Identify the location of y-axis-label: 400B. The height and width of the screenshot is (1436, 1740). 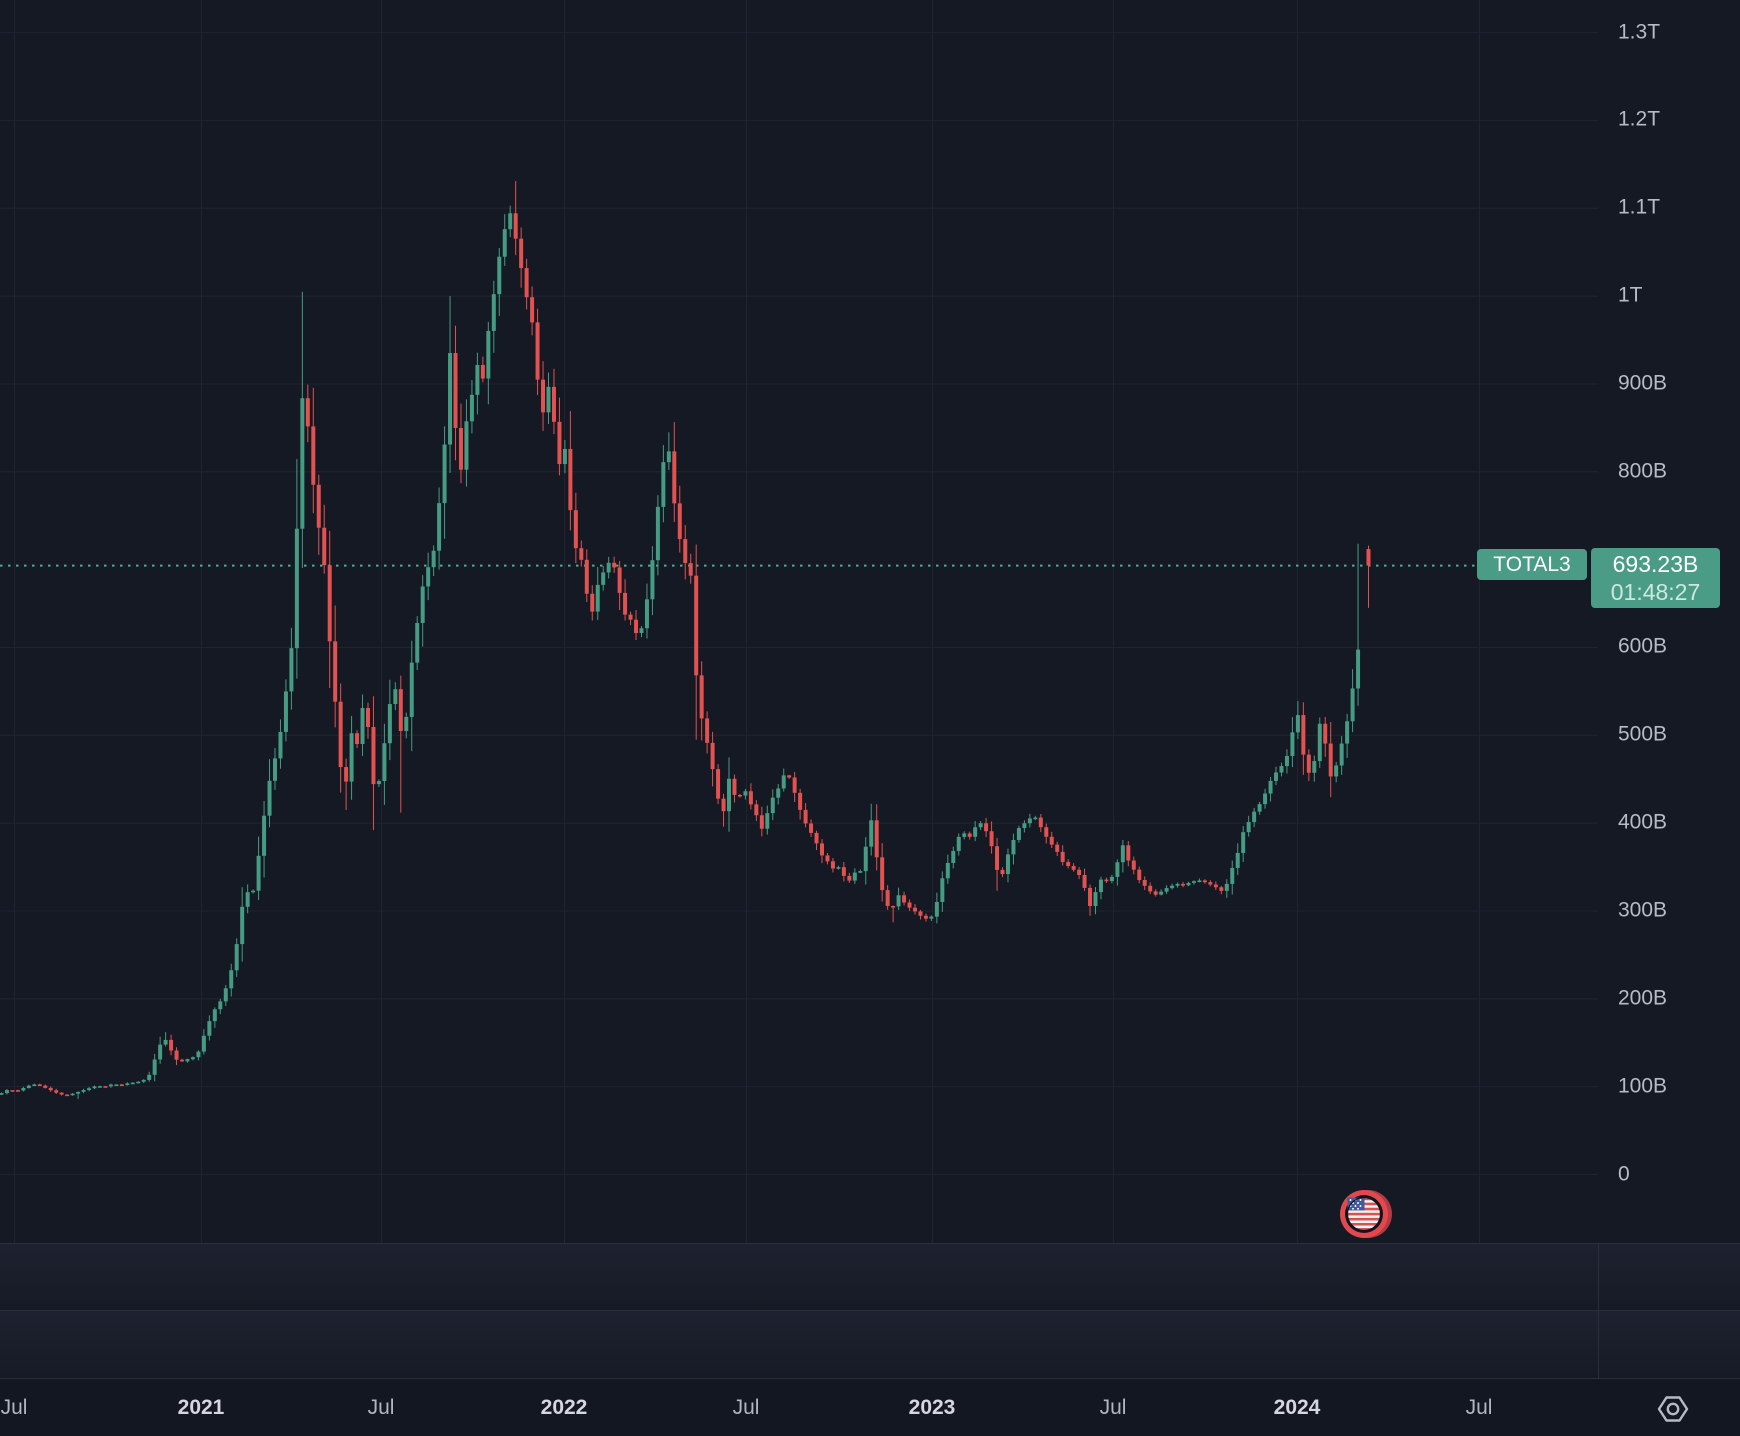
(1643, 822).